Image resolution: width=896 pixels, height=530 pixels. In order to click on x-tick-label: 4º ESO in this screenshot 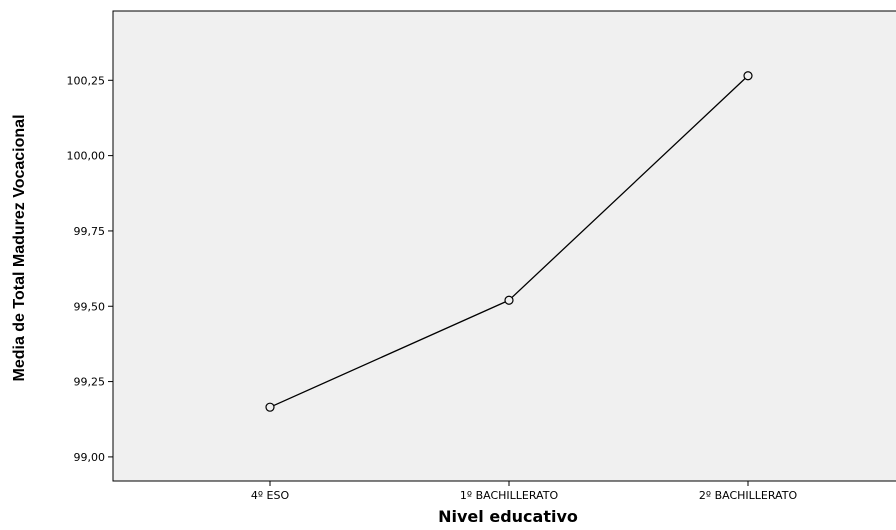, I will do `click(270, 495)`.